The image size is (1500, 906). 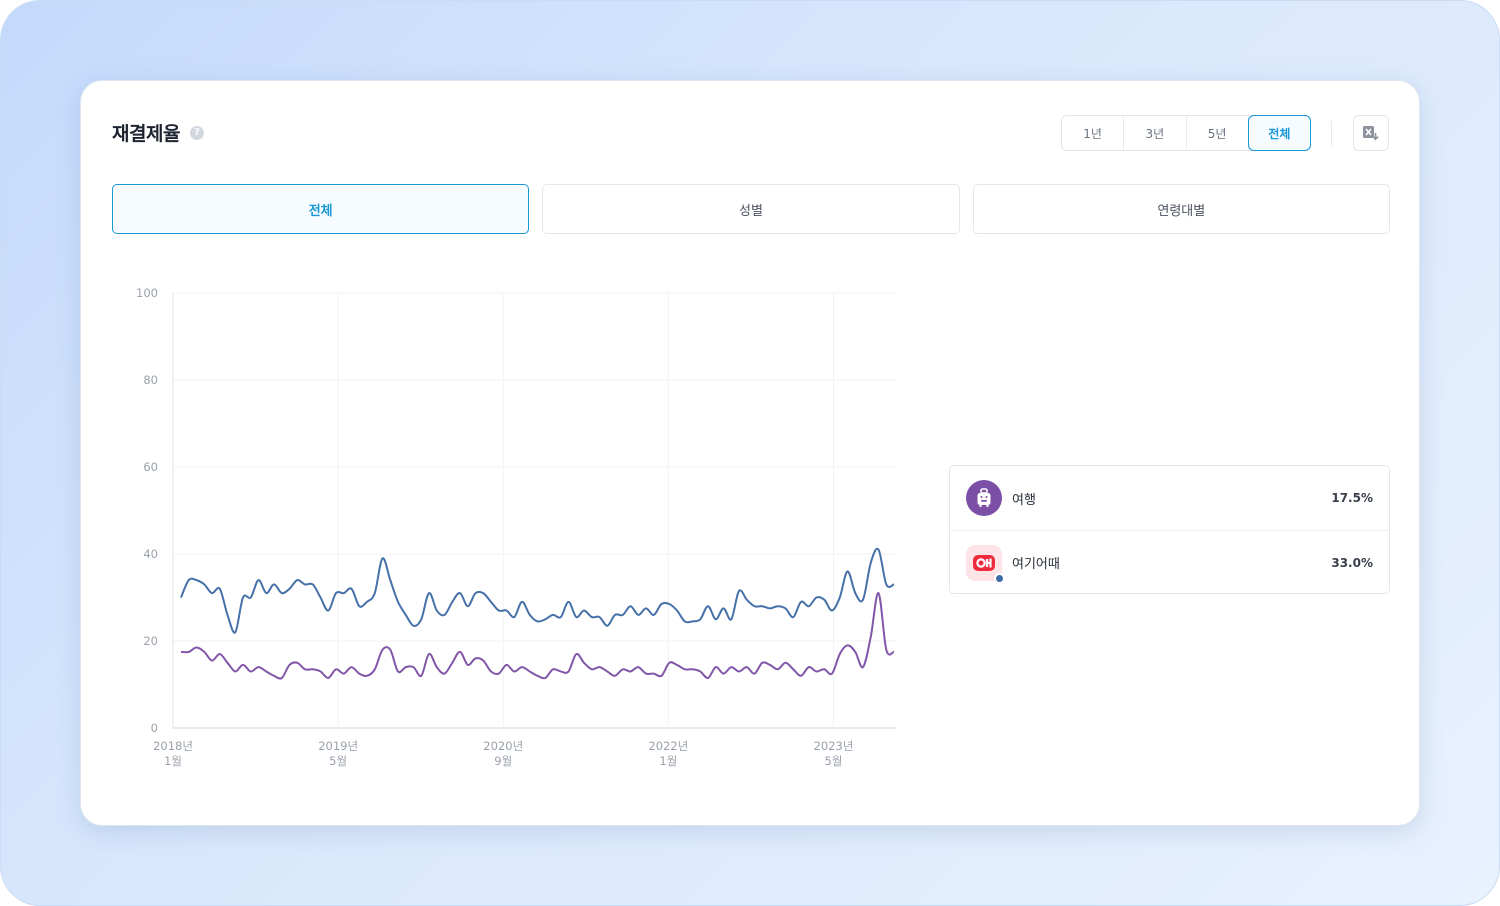 I want to click on excel-download-button, so click(x=1371, y=133).